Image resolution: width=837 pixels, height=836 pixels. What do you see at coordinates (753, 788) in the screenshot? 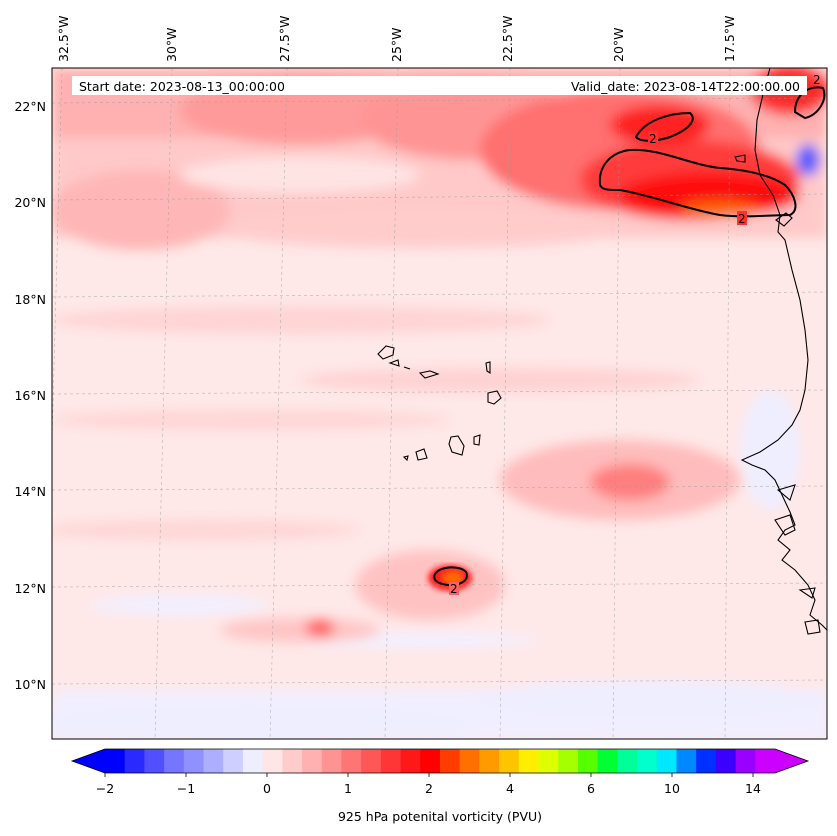
I see `colorbar-tick-label: 14` at bounding box center [753, 788].